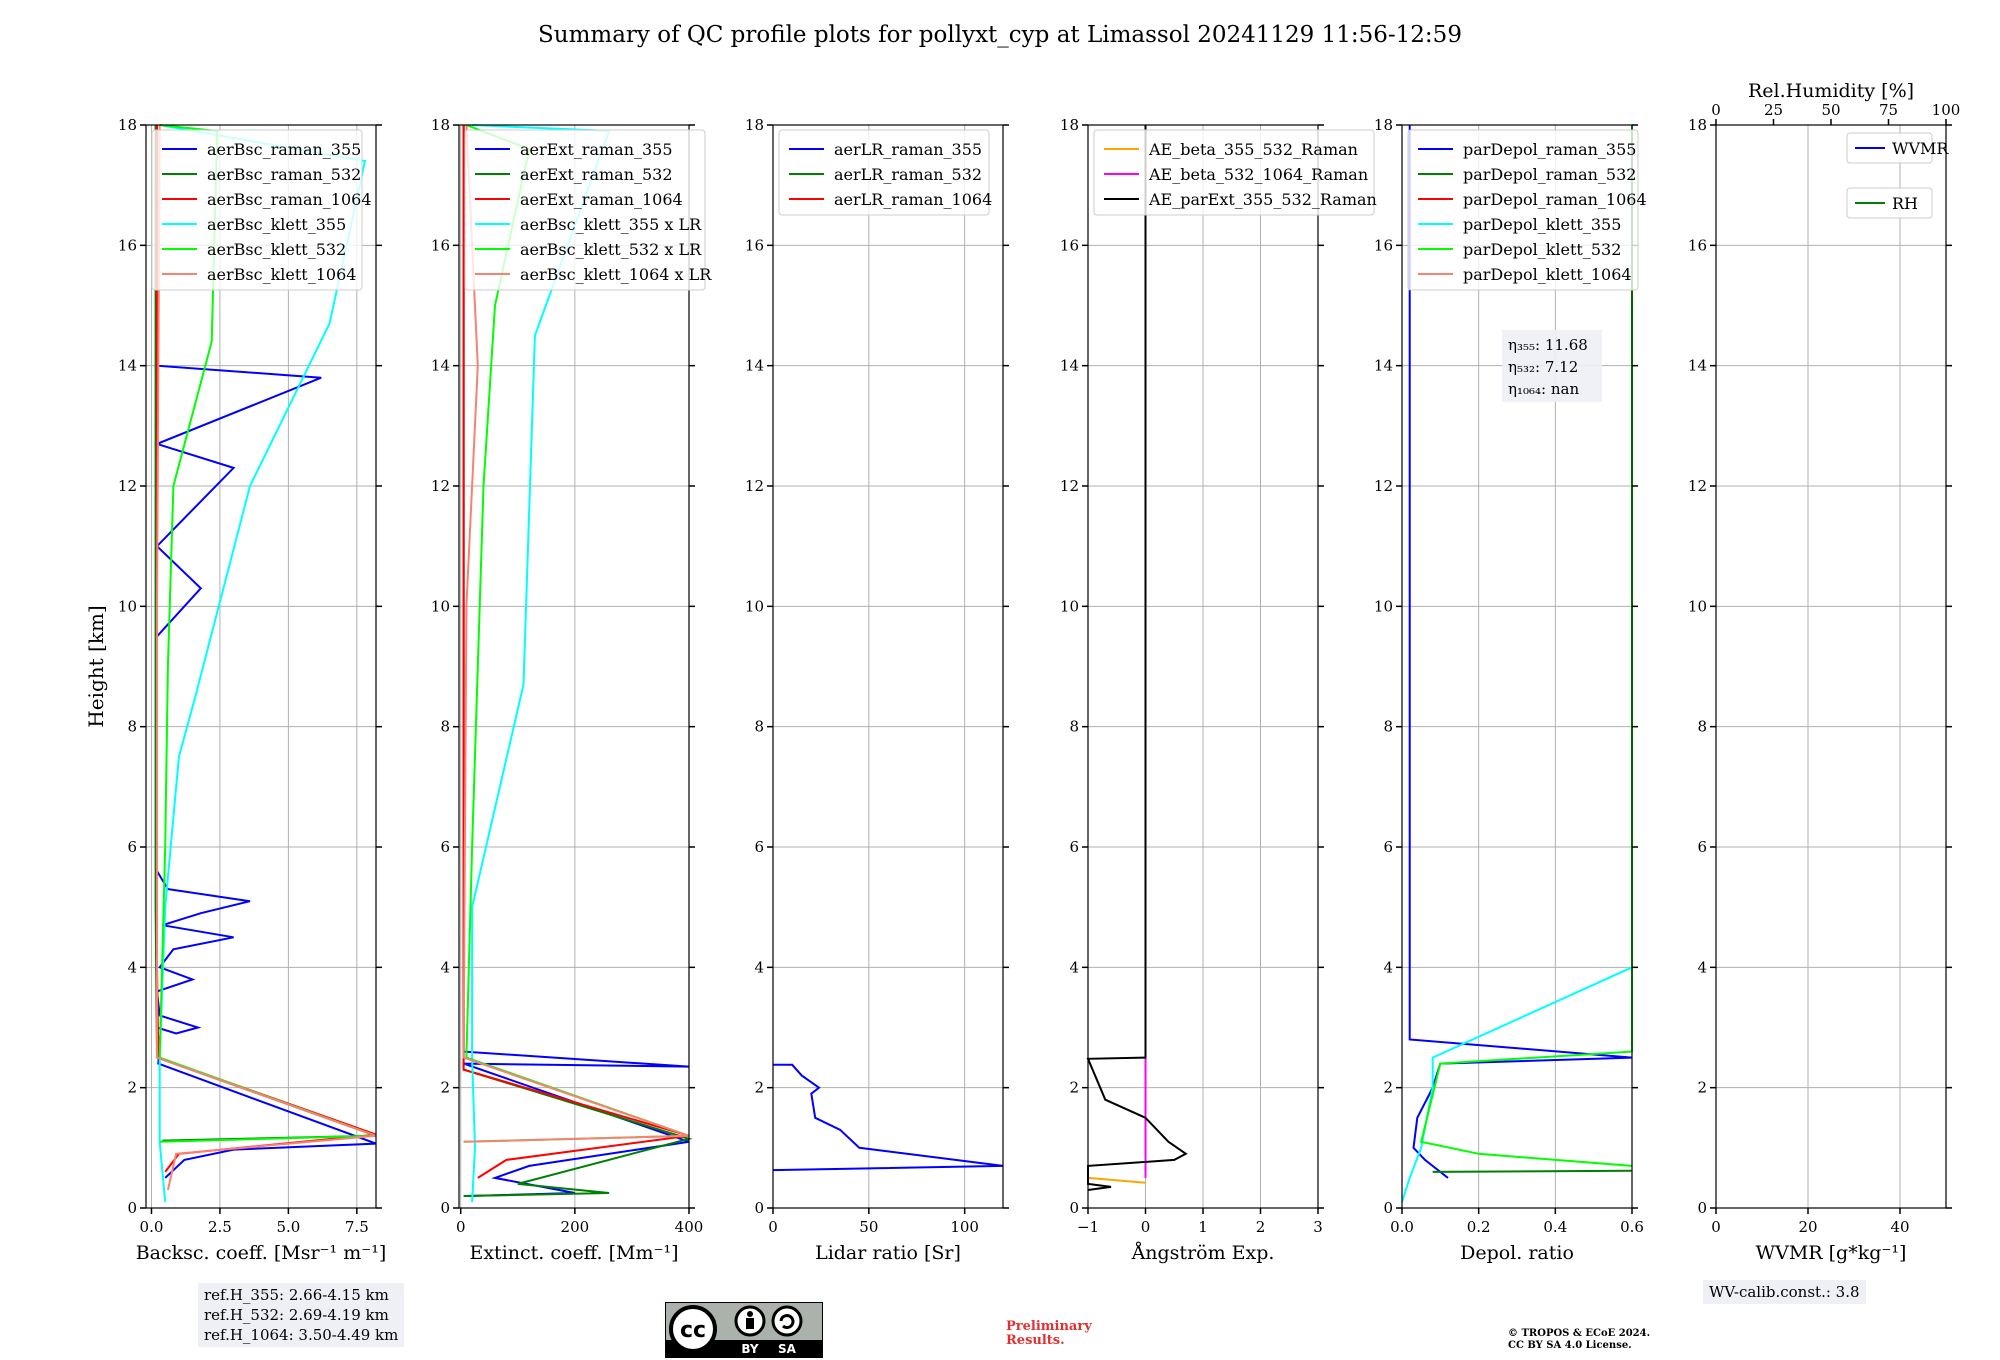  What do you see at coordinates (596, 149) in the screenshot?
I see `legend-label-aerExt_raman_355: aerExt_raman_355` at bounding box center [596, 149].